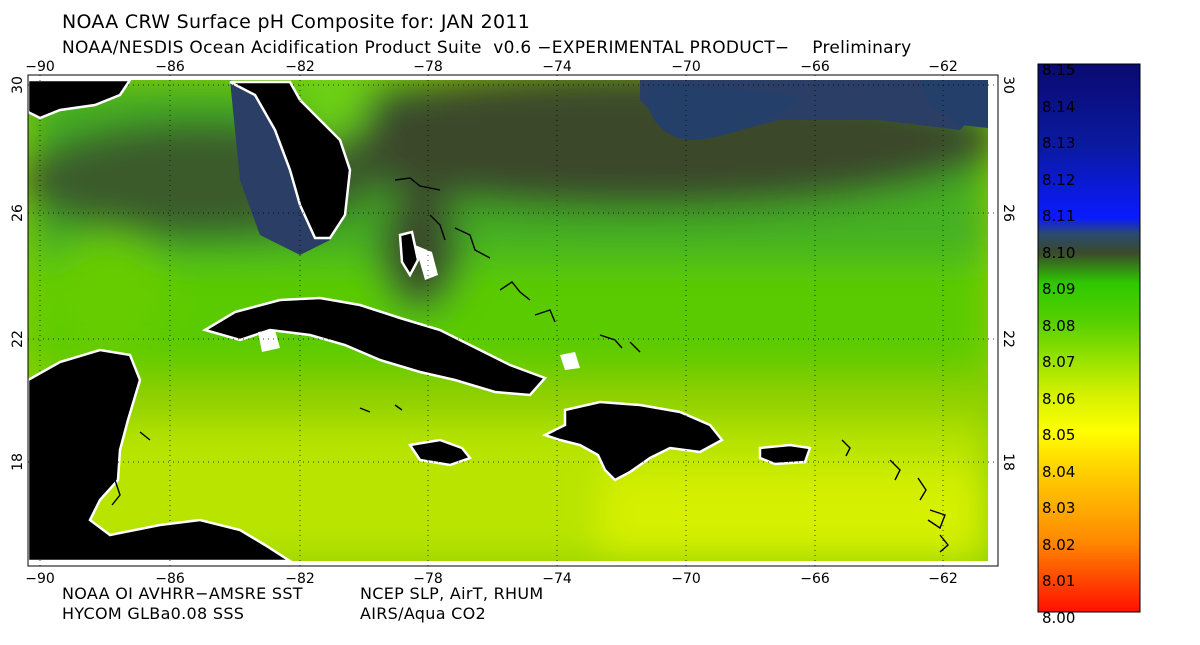  What do you see at coordinates (18, 85) in the screenshot?
I see `lat-tick-label-left: 30` at bounding box center [18, 85].